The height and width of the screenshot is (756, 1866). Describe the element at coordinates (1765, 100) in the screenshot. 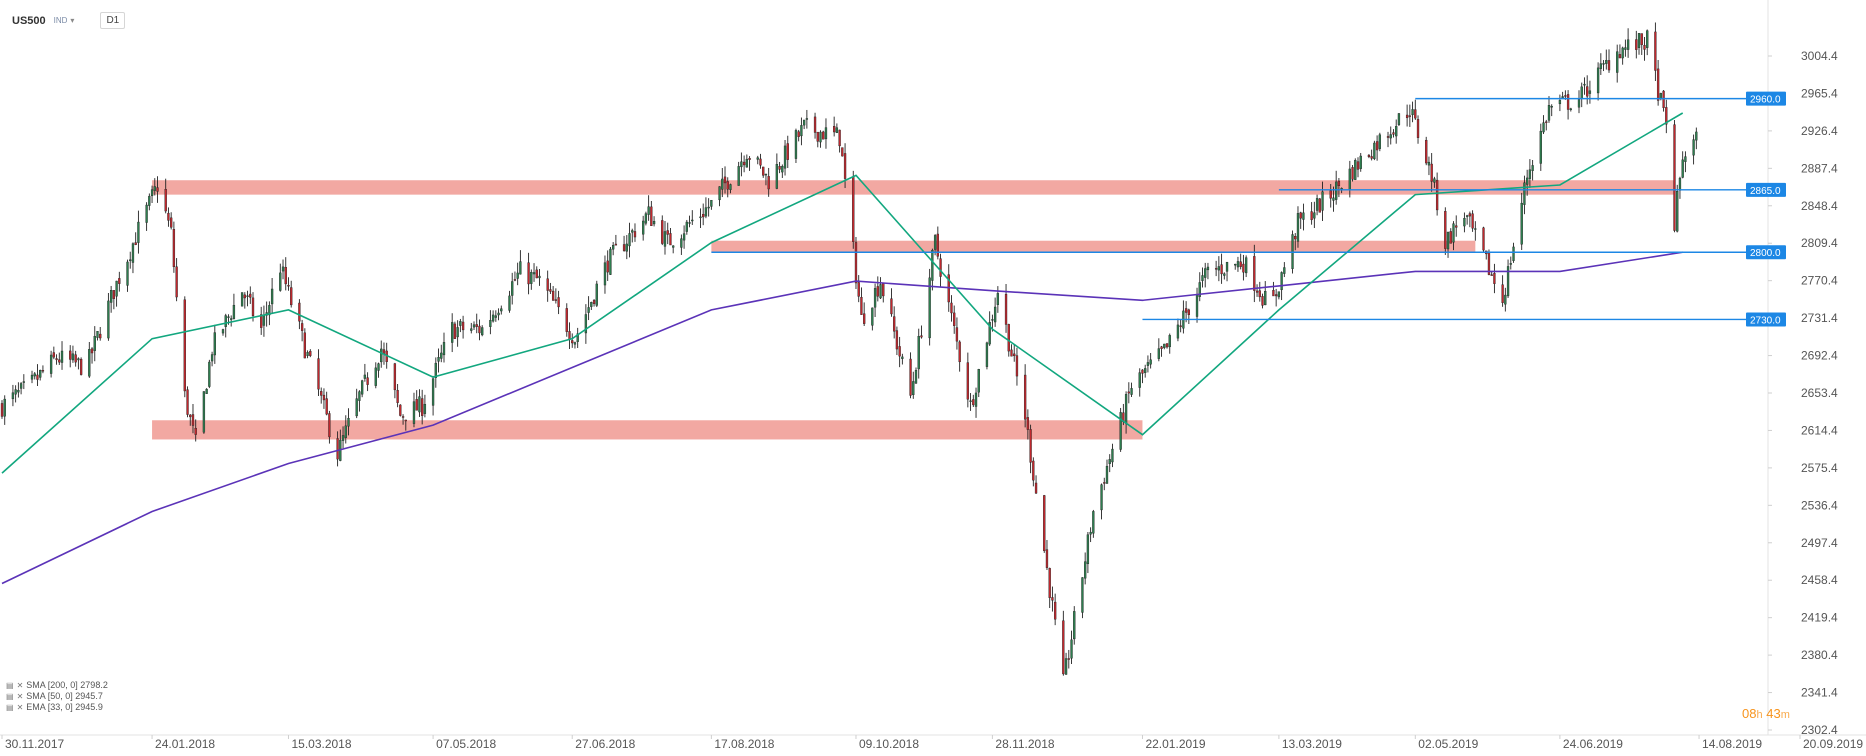

I see `price-level-label: 2960.0` at that location.